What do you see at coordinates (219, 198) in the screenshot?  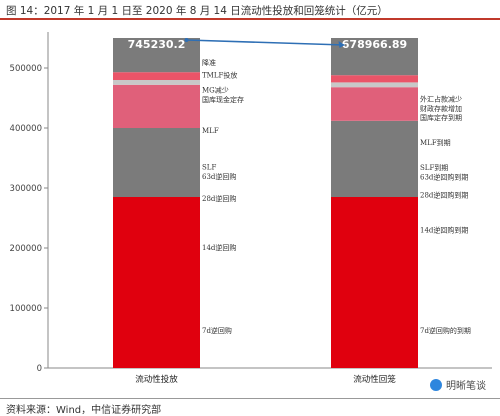 I see `annotation-inflow: 28d逆回购` at bounding box center [219, 198].